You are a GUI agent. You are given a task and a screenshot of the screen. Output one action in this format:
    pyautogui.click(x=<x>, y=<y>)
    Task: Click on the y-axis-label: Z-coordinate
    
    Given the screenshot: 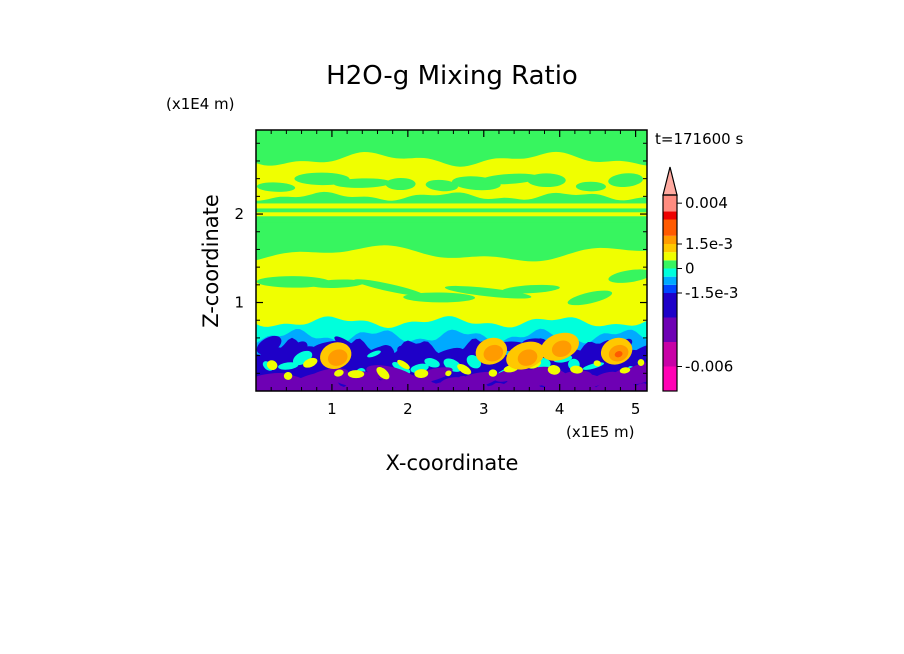 What is the action you would take?
    pyautogui.click(x=211, y=261)
    